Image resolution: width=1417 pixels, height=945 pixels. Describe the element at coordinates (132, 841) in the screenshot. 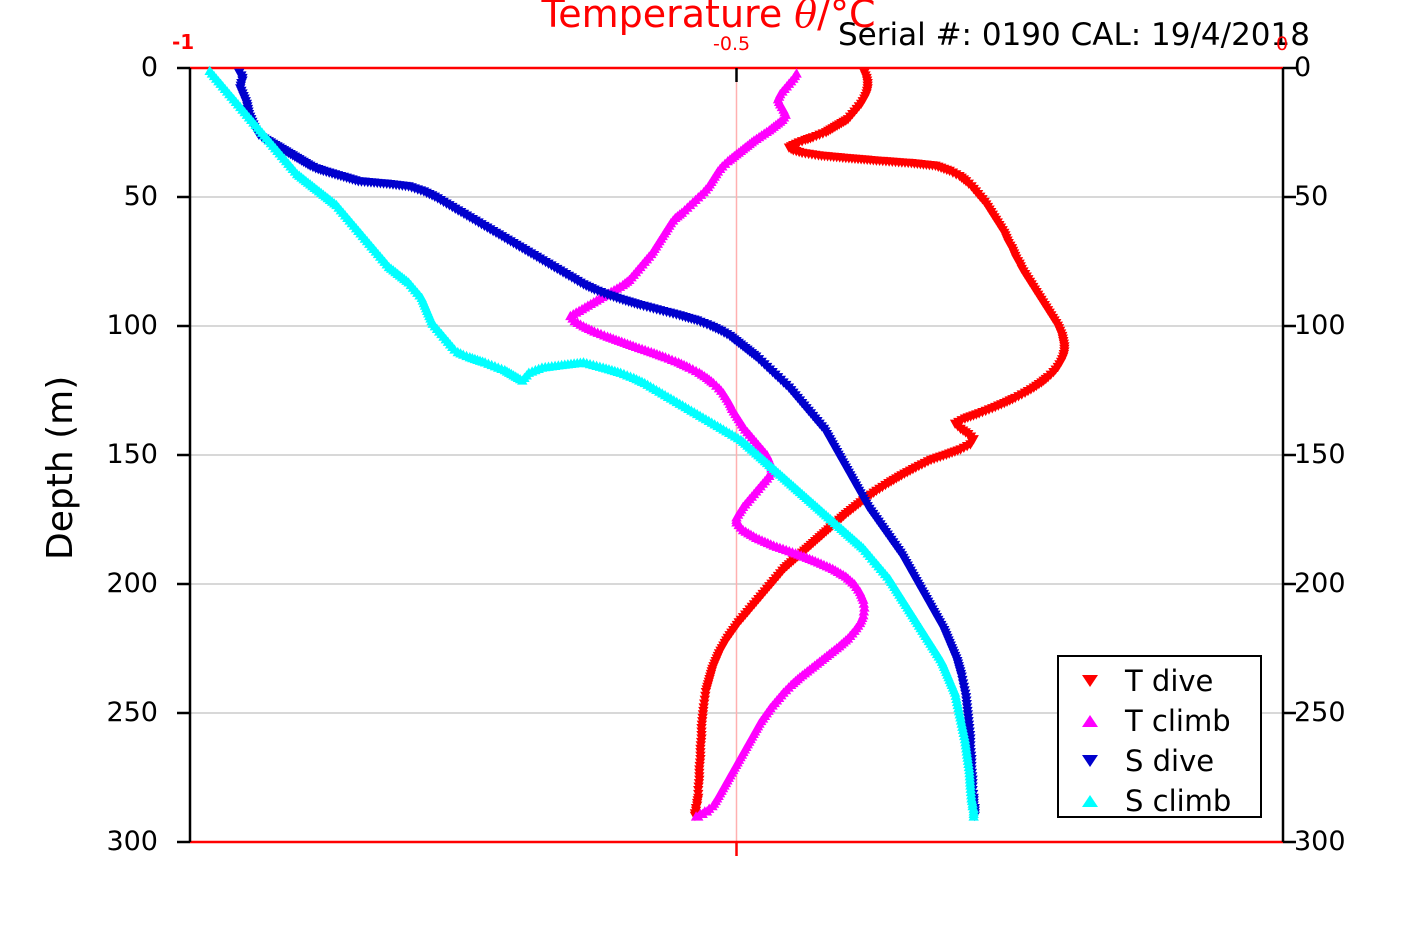

I see `y-tick-left-300: 300` at that location.